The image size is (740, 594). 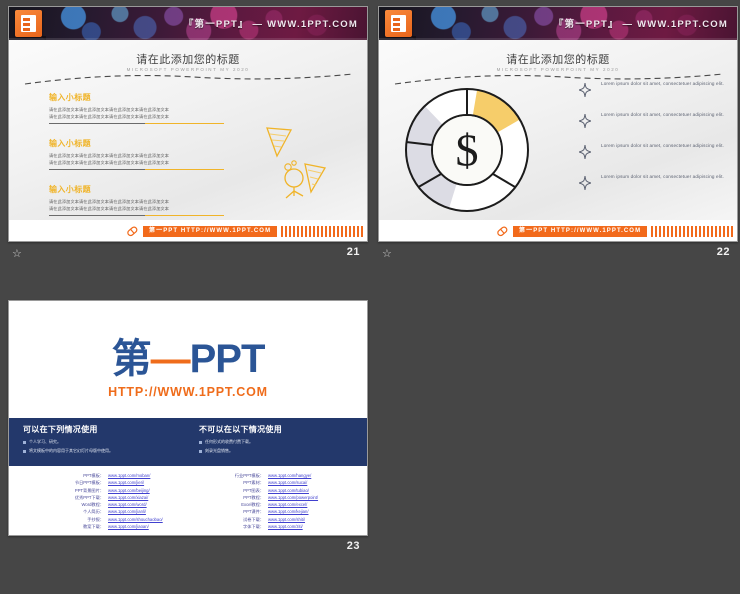 I want to click on link-row: 教案下载： www.1ppt.com/jiaoan/, so click(x=113, y=527).